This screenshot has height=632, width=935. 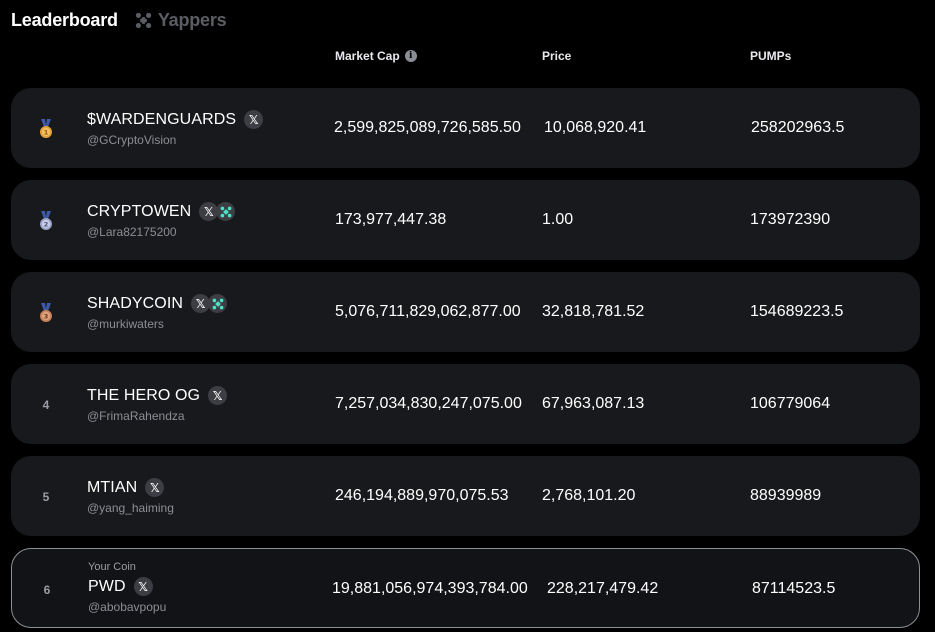 What do you see at coordinates (430, 588) in the screenshot?
I see `market-cap-value: 19,881,056,974,393,784.00` at bounding box center [430, 588].